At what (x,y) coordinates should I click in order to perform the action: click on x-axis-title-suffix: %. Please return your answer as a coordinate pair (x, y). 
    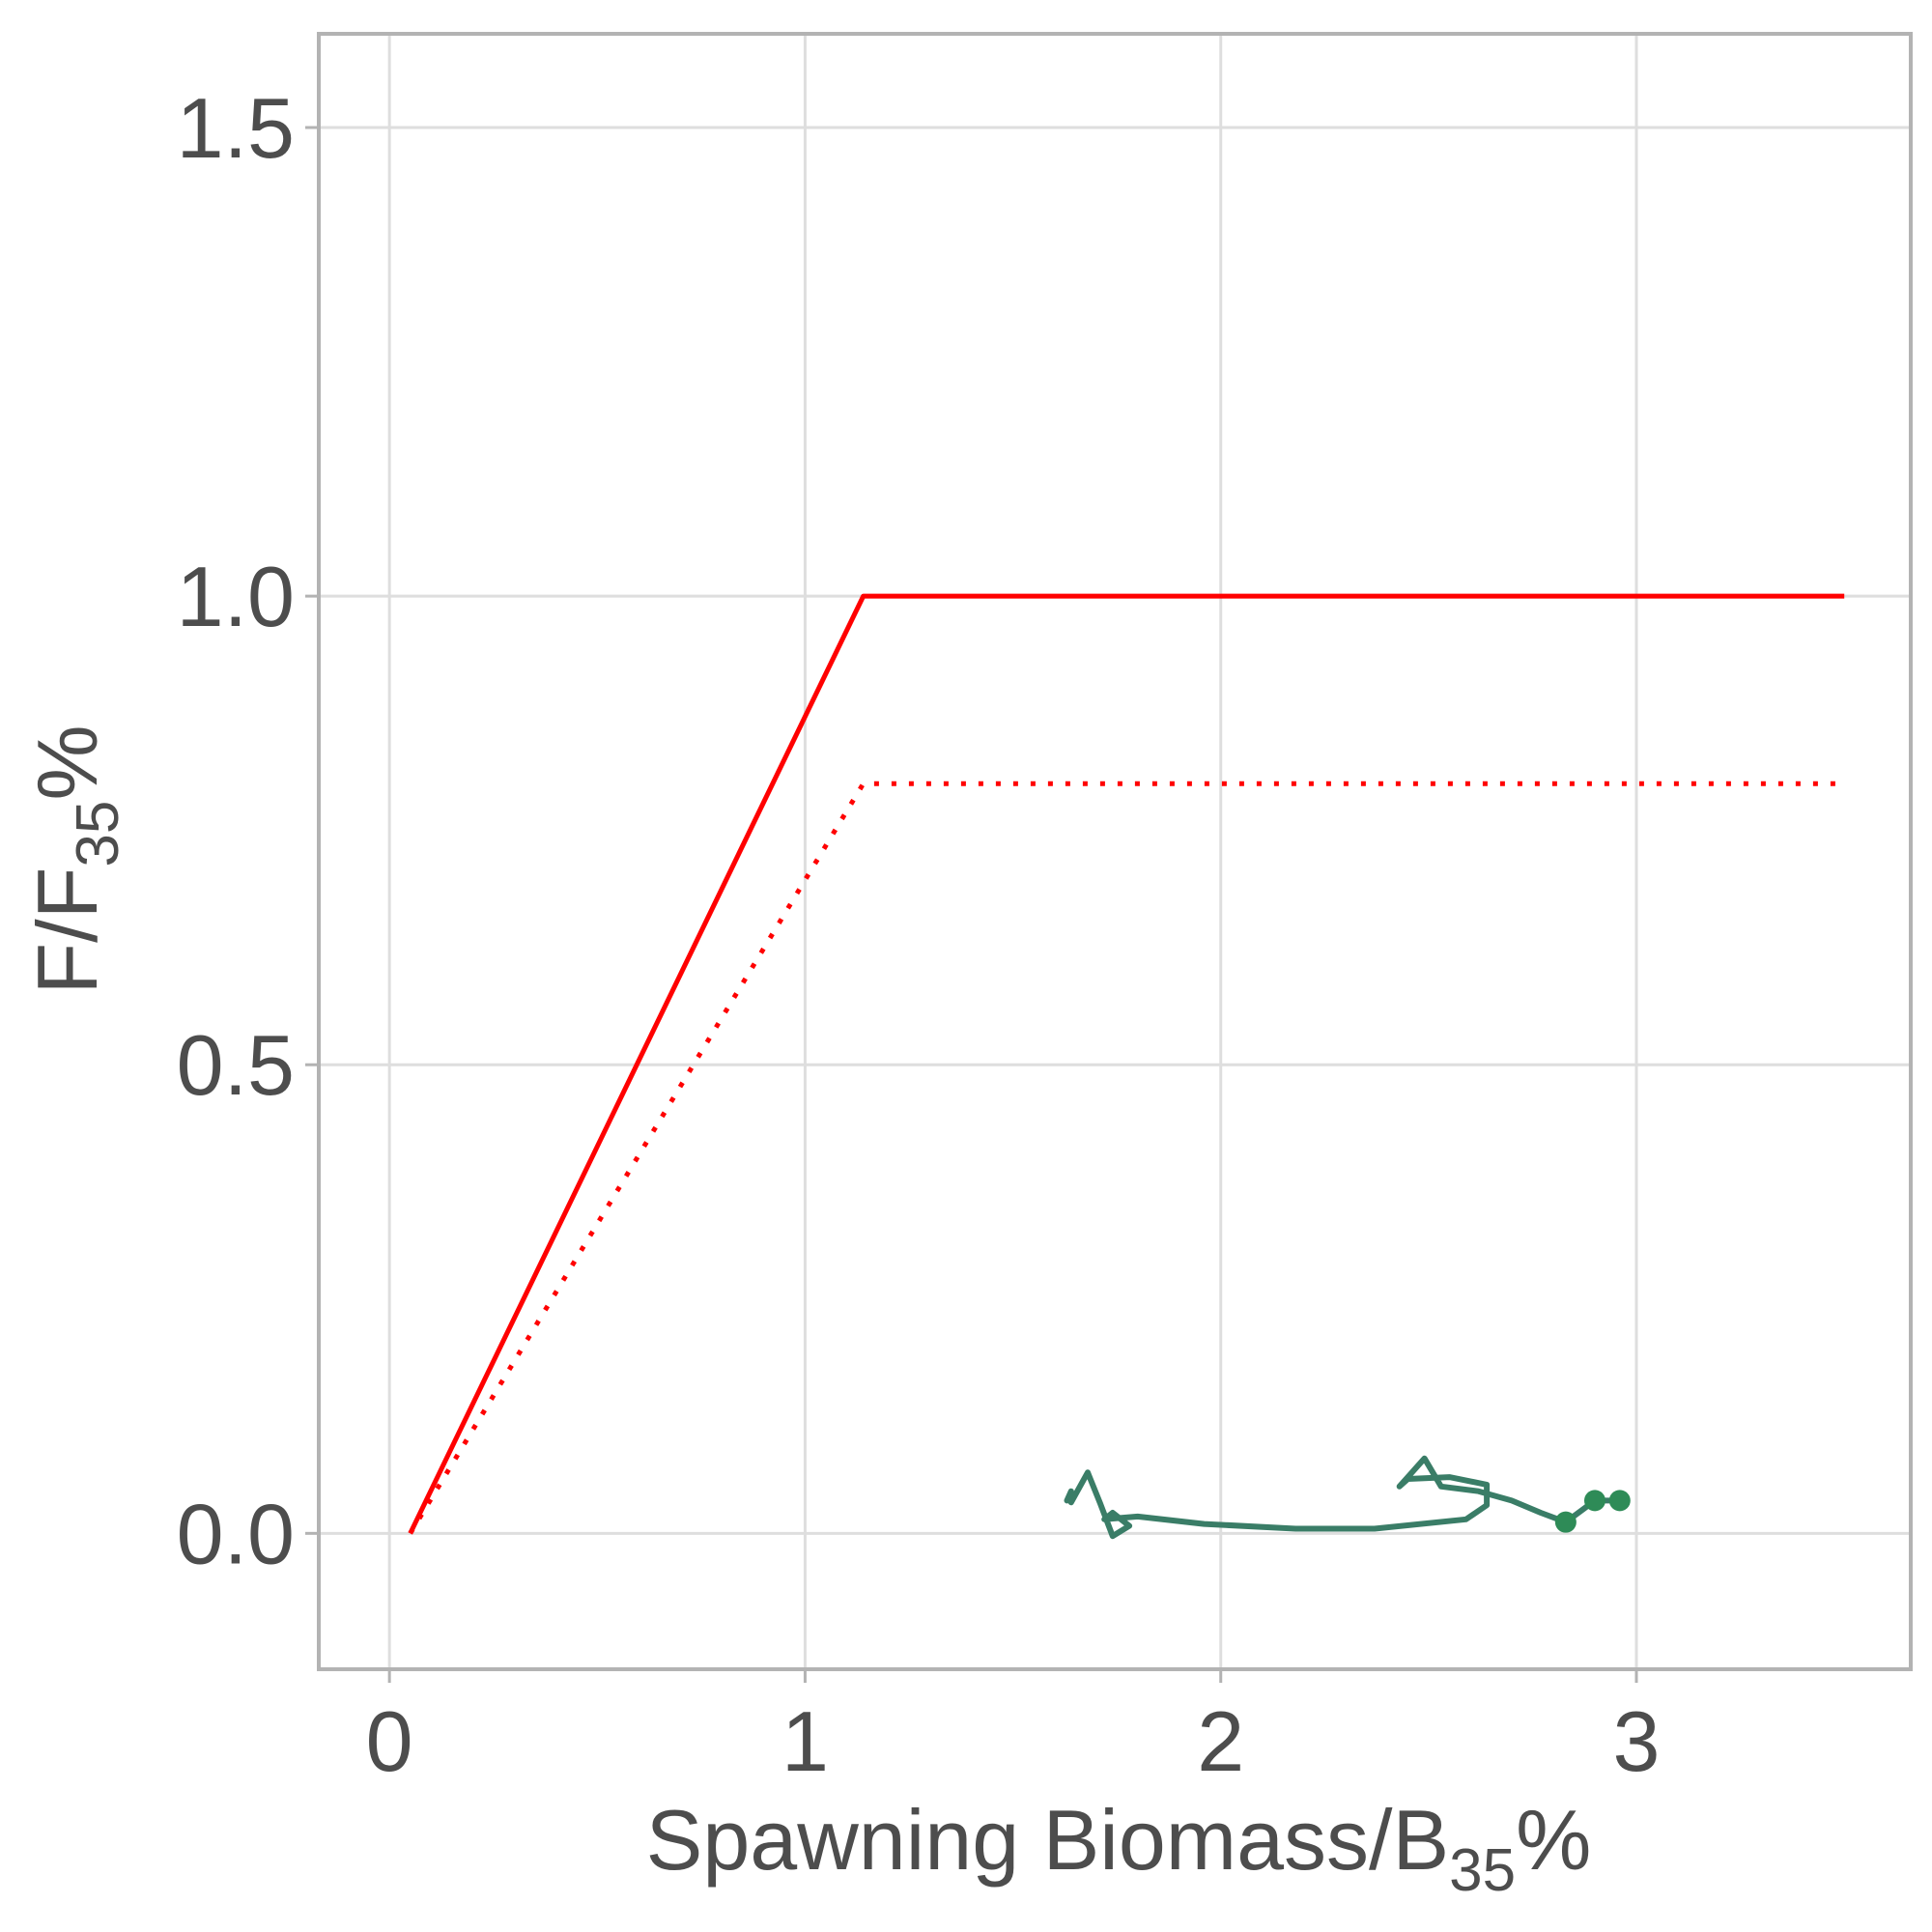
    Looking at the image, I should click on (1553, 1840).